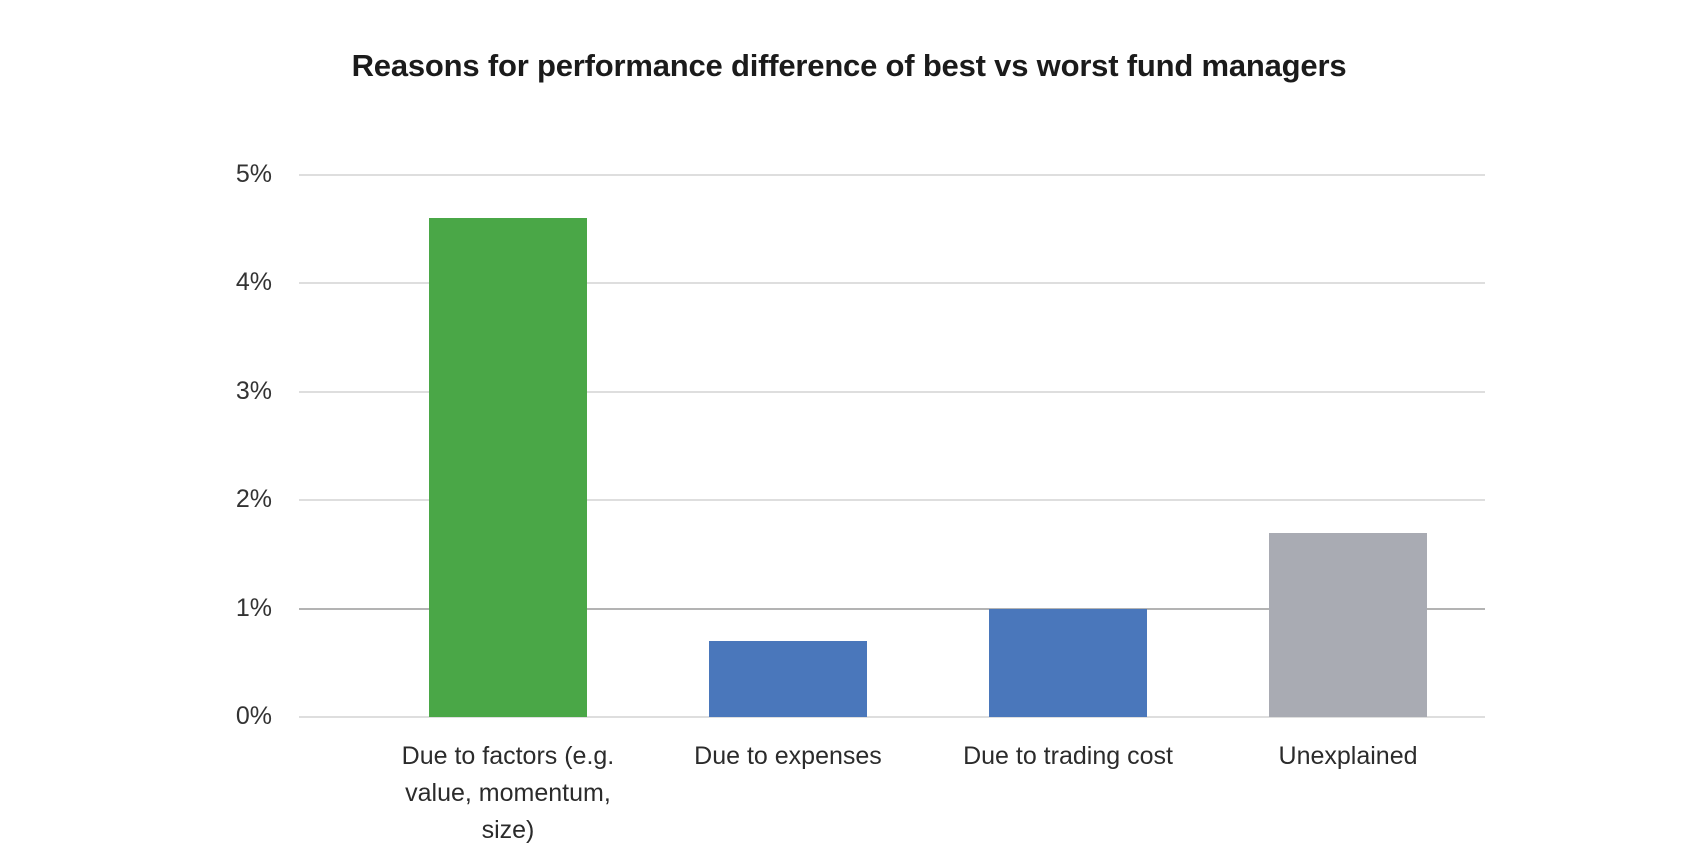 The height and width of the screenshot is (862, 1698). I want to click on y-axis-tick-label: 0%, so click(253, 716).